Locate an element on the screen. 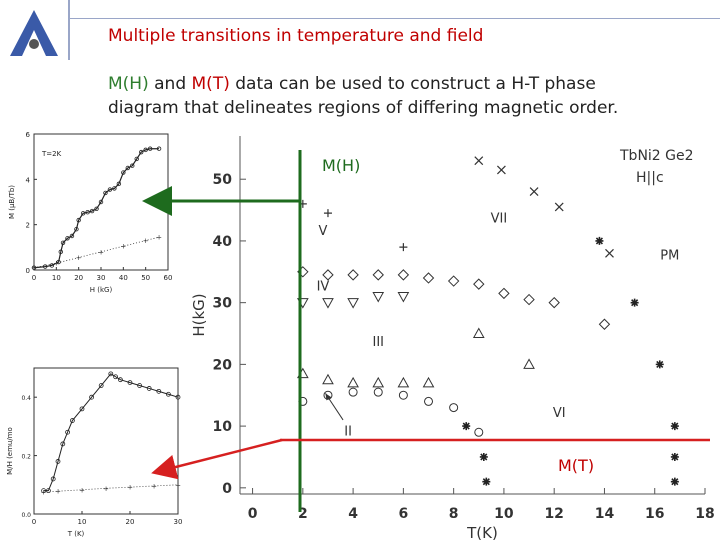 The image size is (720, 540). mt-x-tick-label: 10 is located at coordinates (82, 522).